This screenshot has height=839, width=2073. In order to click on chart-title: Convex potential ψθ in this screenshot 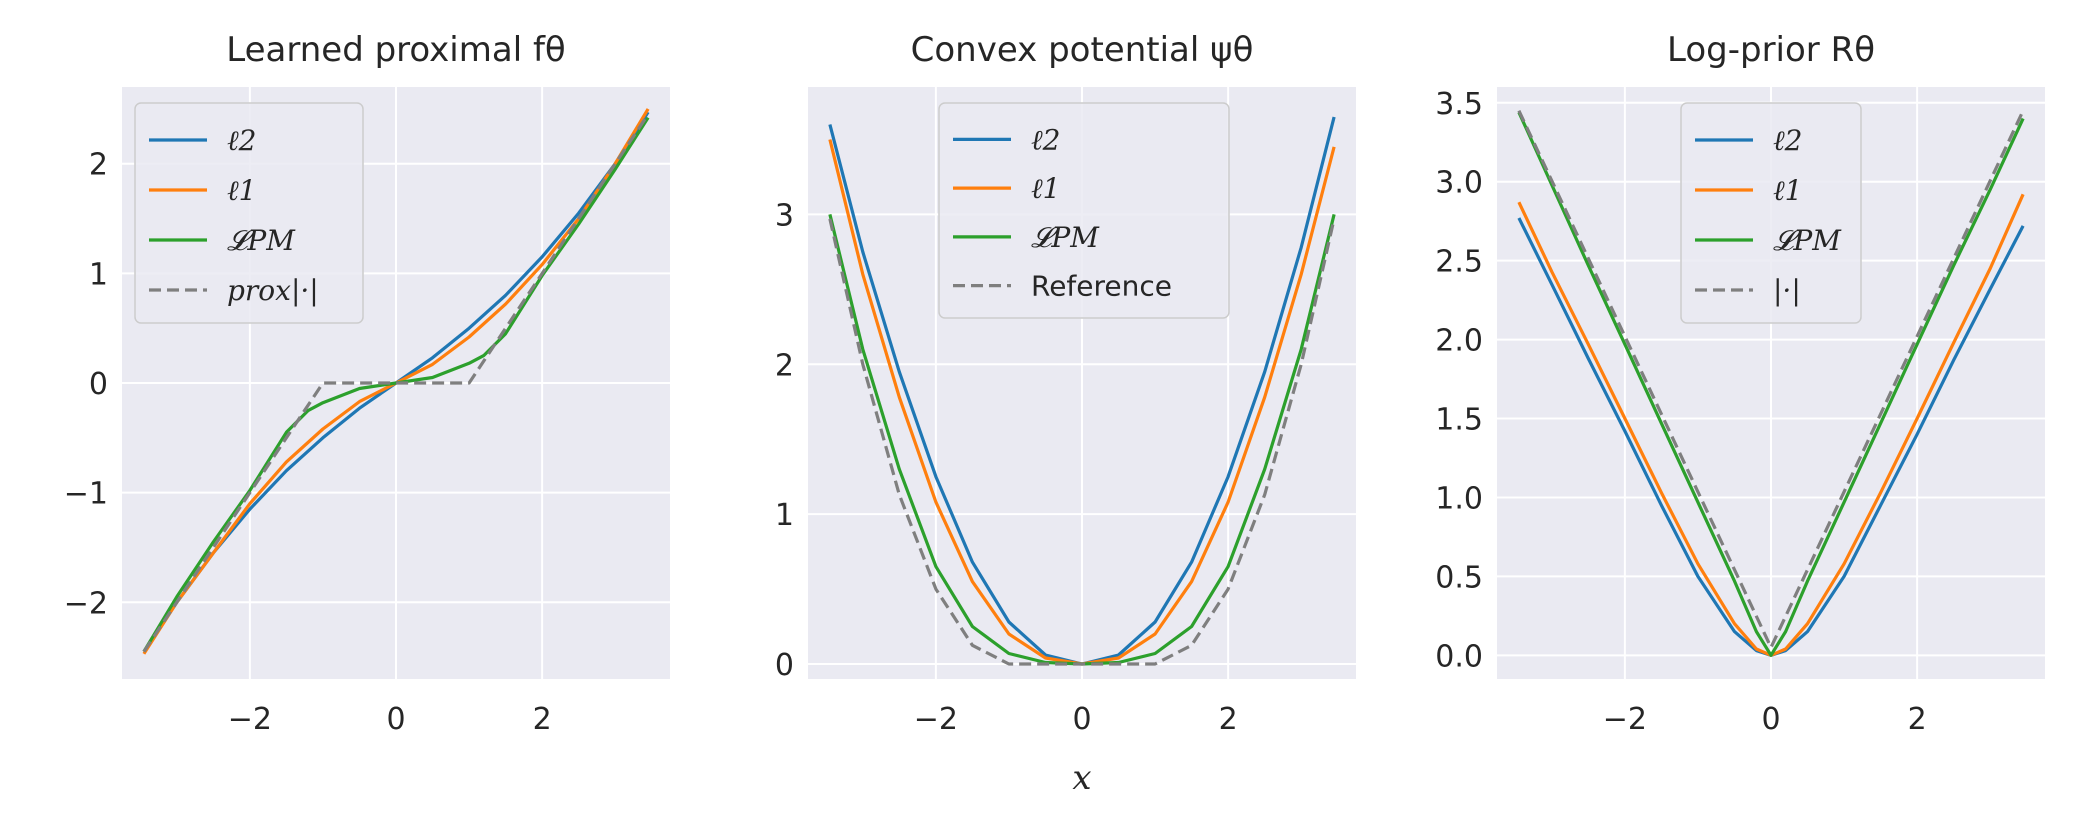, I will do `click(1082, 50)`.